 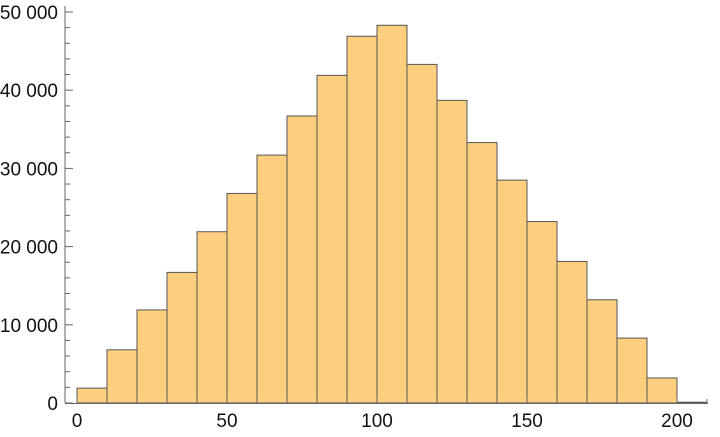 I want to click on y-tick-label: 10 000, so click(x=29, y=326).